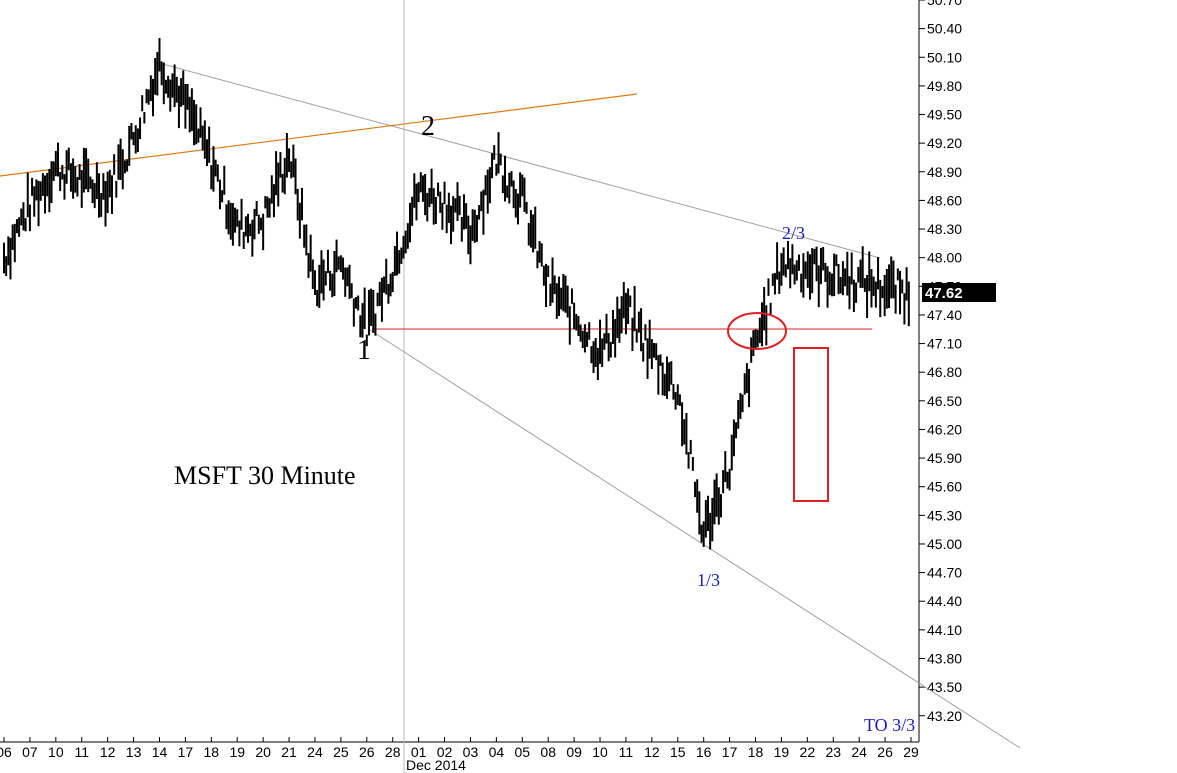 This screenshot has height=773, width=1177. What do you see at coordinates (944, 716) in the screenshot?
I see `y-tick-label: 43.20` at bounding box center [944, 716].